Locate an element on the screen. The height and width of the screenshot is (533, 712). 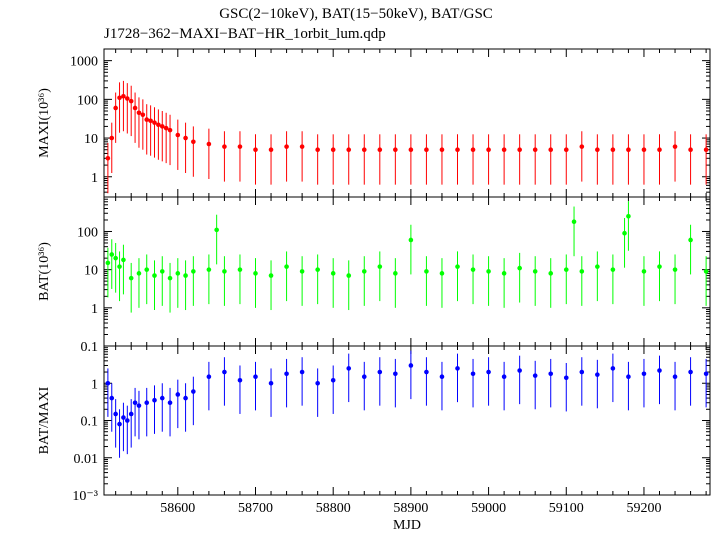
y-axis-label: BAT(10³⁶) is located at coordinates (44, 271).